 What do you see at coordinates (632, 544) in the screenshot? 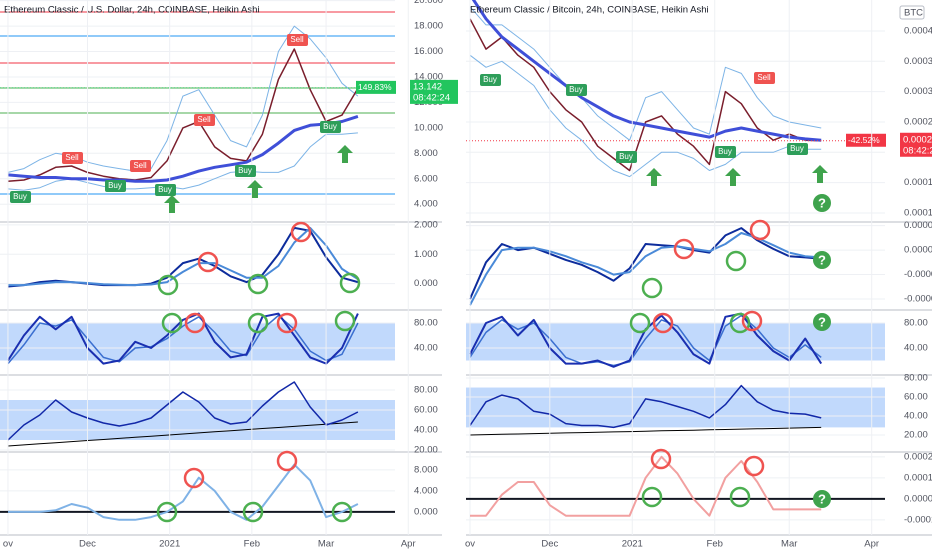
I see `x-tick-label: 2021` at bounding box center [632, 544].